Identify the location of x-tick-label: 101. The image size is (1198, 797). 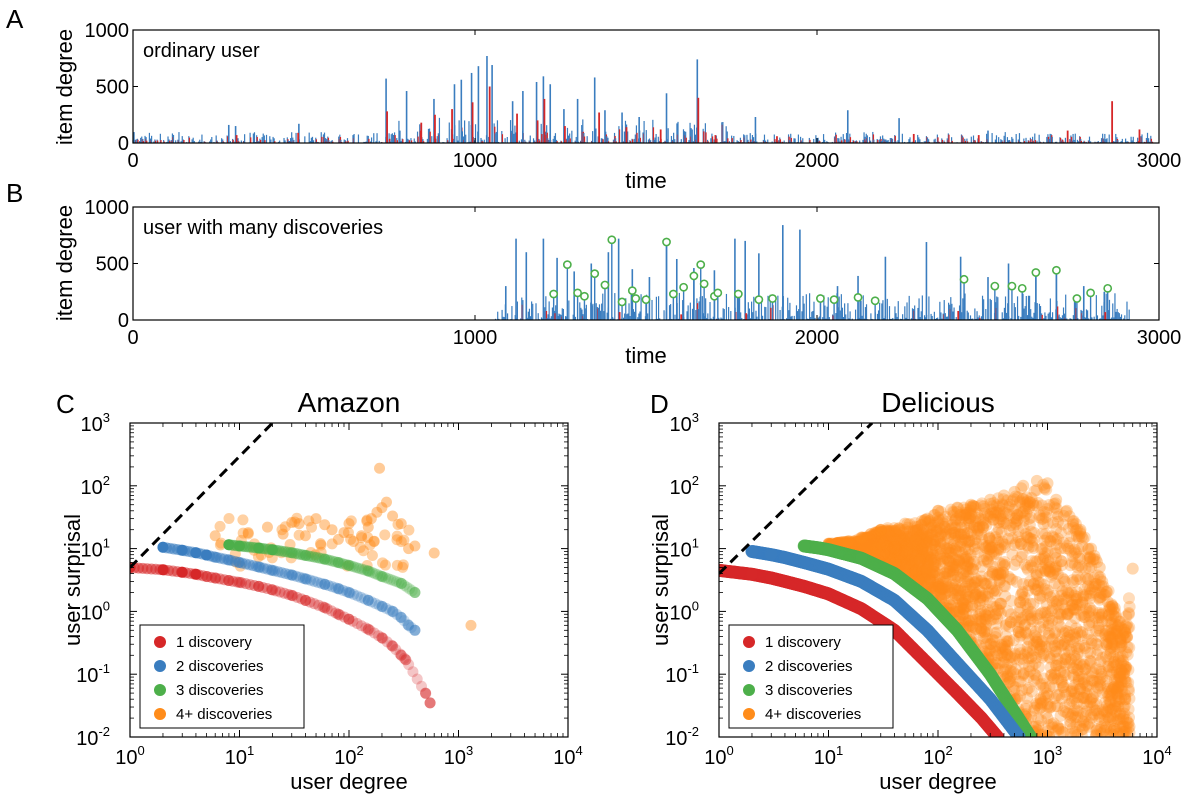
(239, 756).